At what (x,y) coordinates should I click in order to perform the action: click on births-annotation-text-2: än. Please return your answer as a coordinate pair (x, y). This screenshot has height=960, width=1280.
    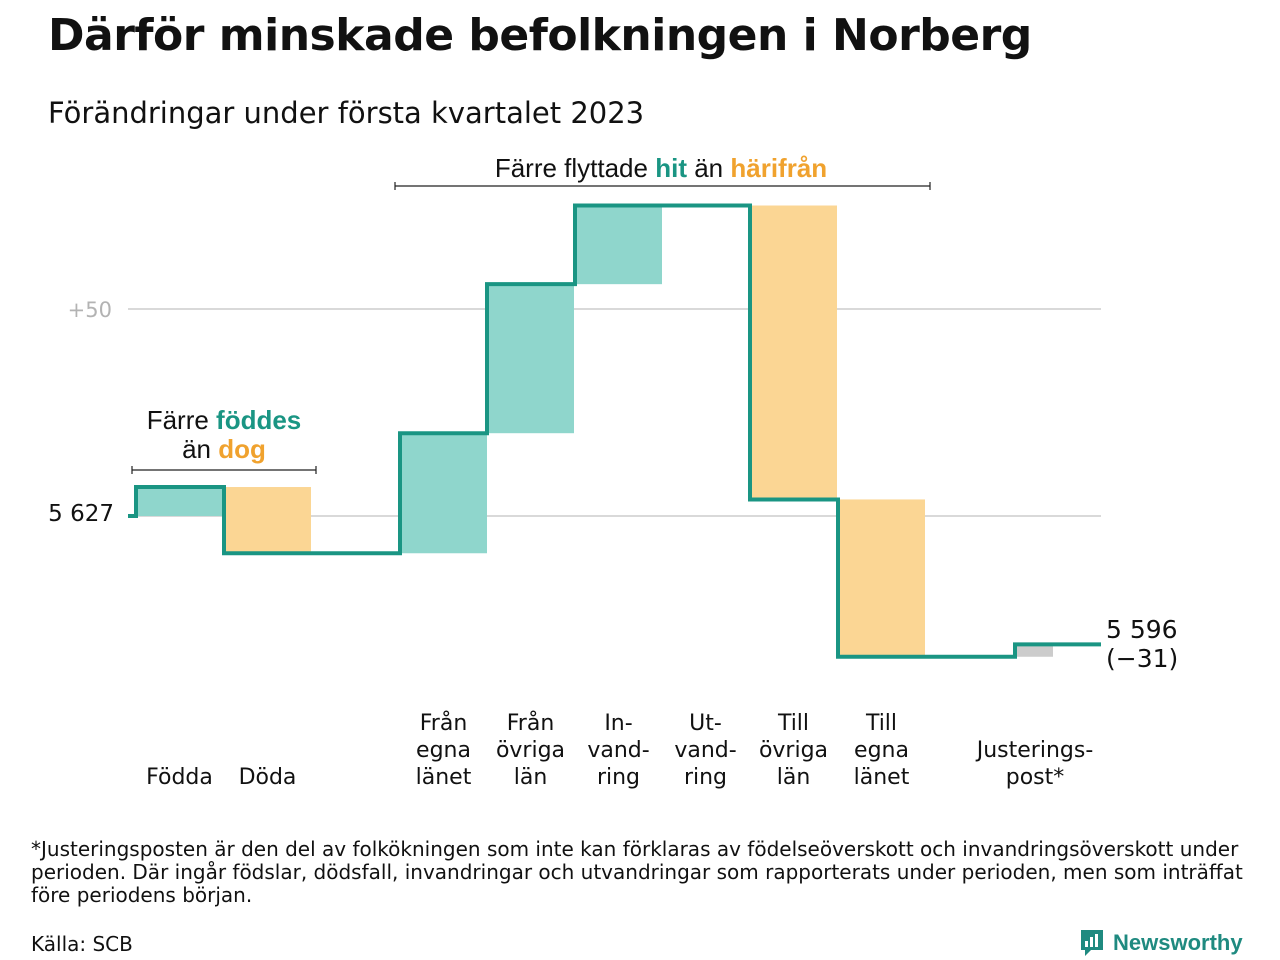
    Looking at the image, I should click on (200, 449).